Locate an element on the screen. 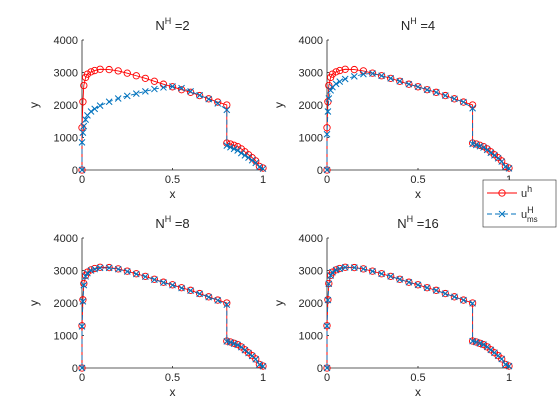  y-tick-label: 0 is located at coordinates (75, 369).